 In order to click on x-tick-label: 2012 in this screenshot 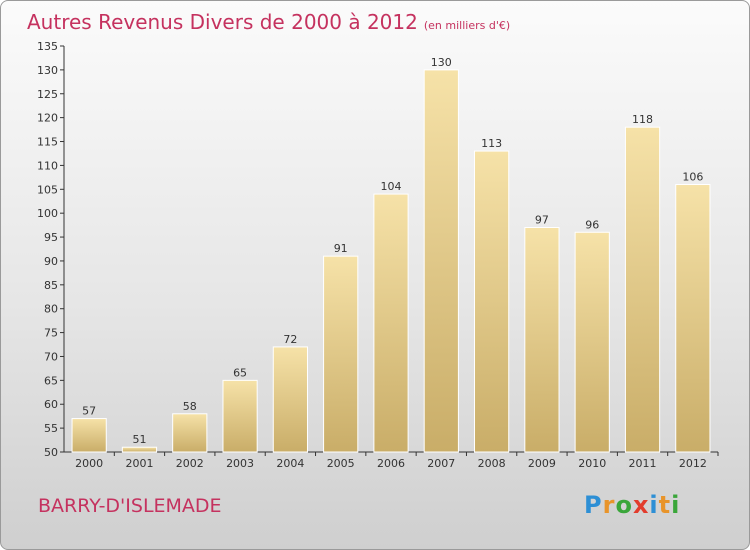, I will do `click(693, 463)`.